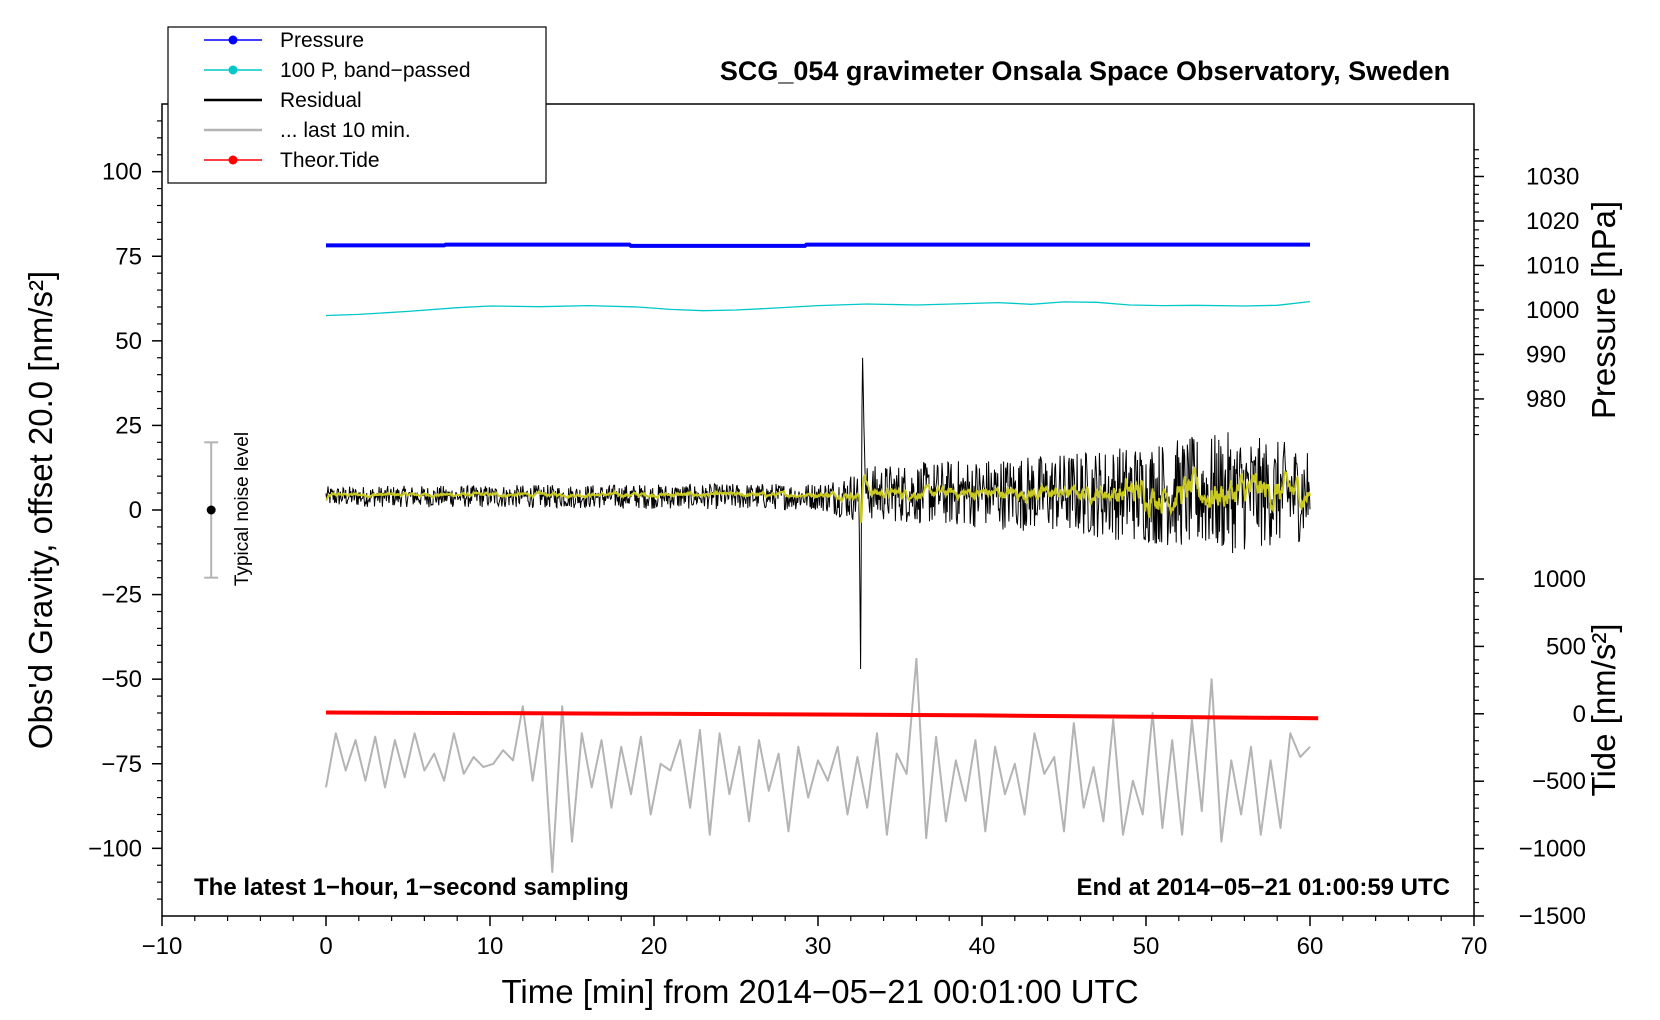 The image size is (1660, 1020). Describe the element at coordinates (128, 256) in the screenshot. I see `y-tick-label: 75` at that location.